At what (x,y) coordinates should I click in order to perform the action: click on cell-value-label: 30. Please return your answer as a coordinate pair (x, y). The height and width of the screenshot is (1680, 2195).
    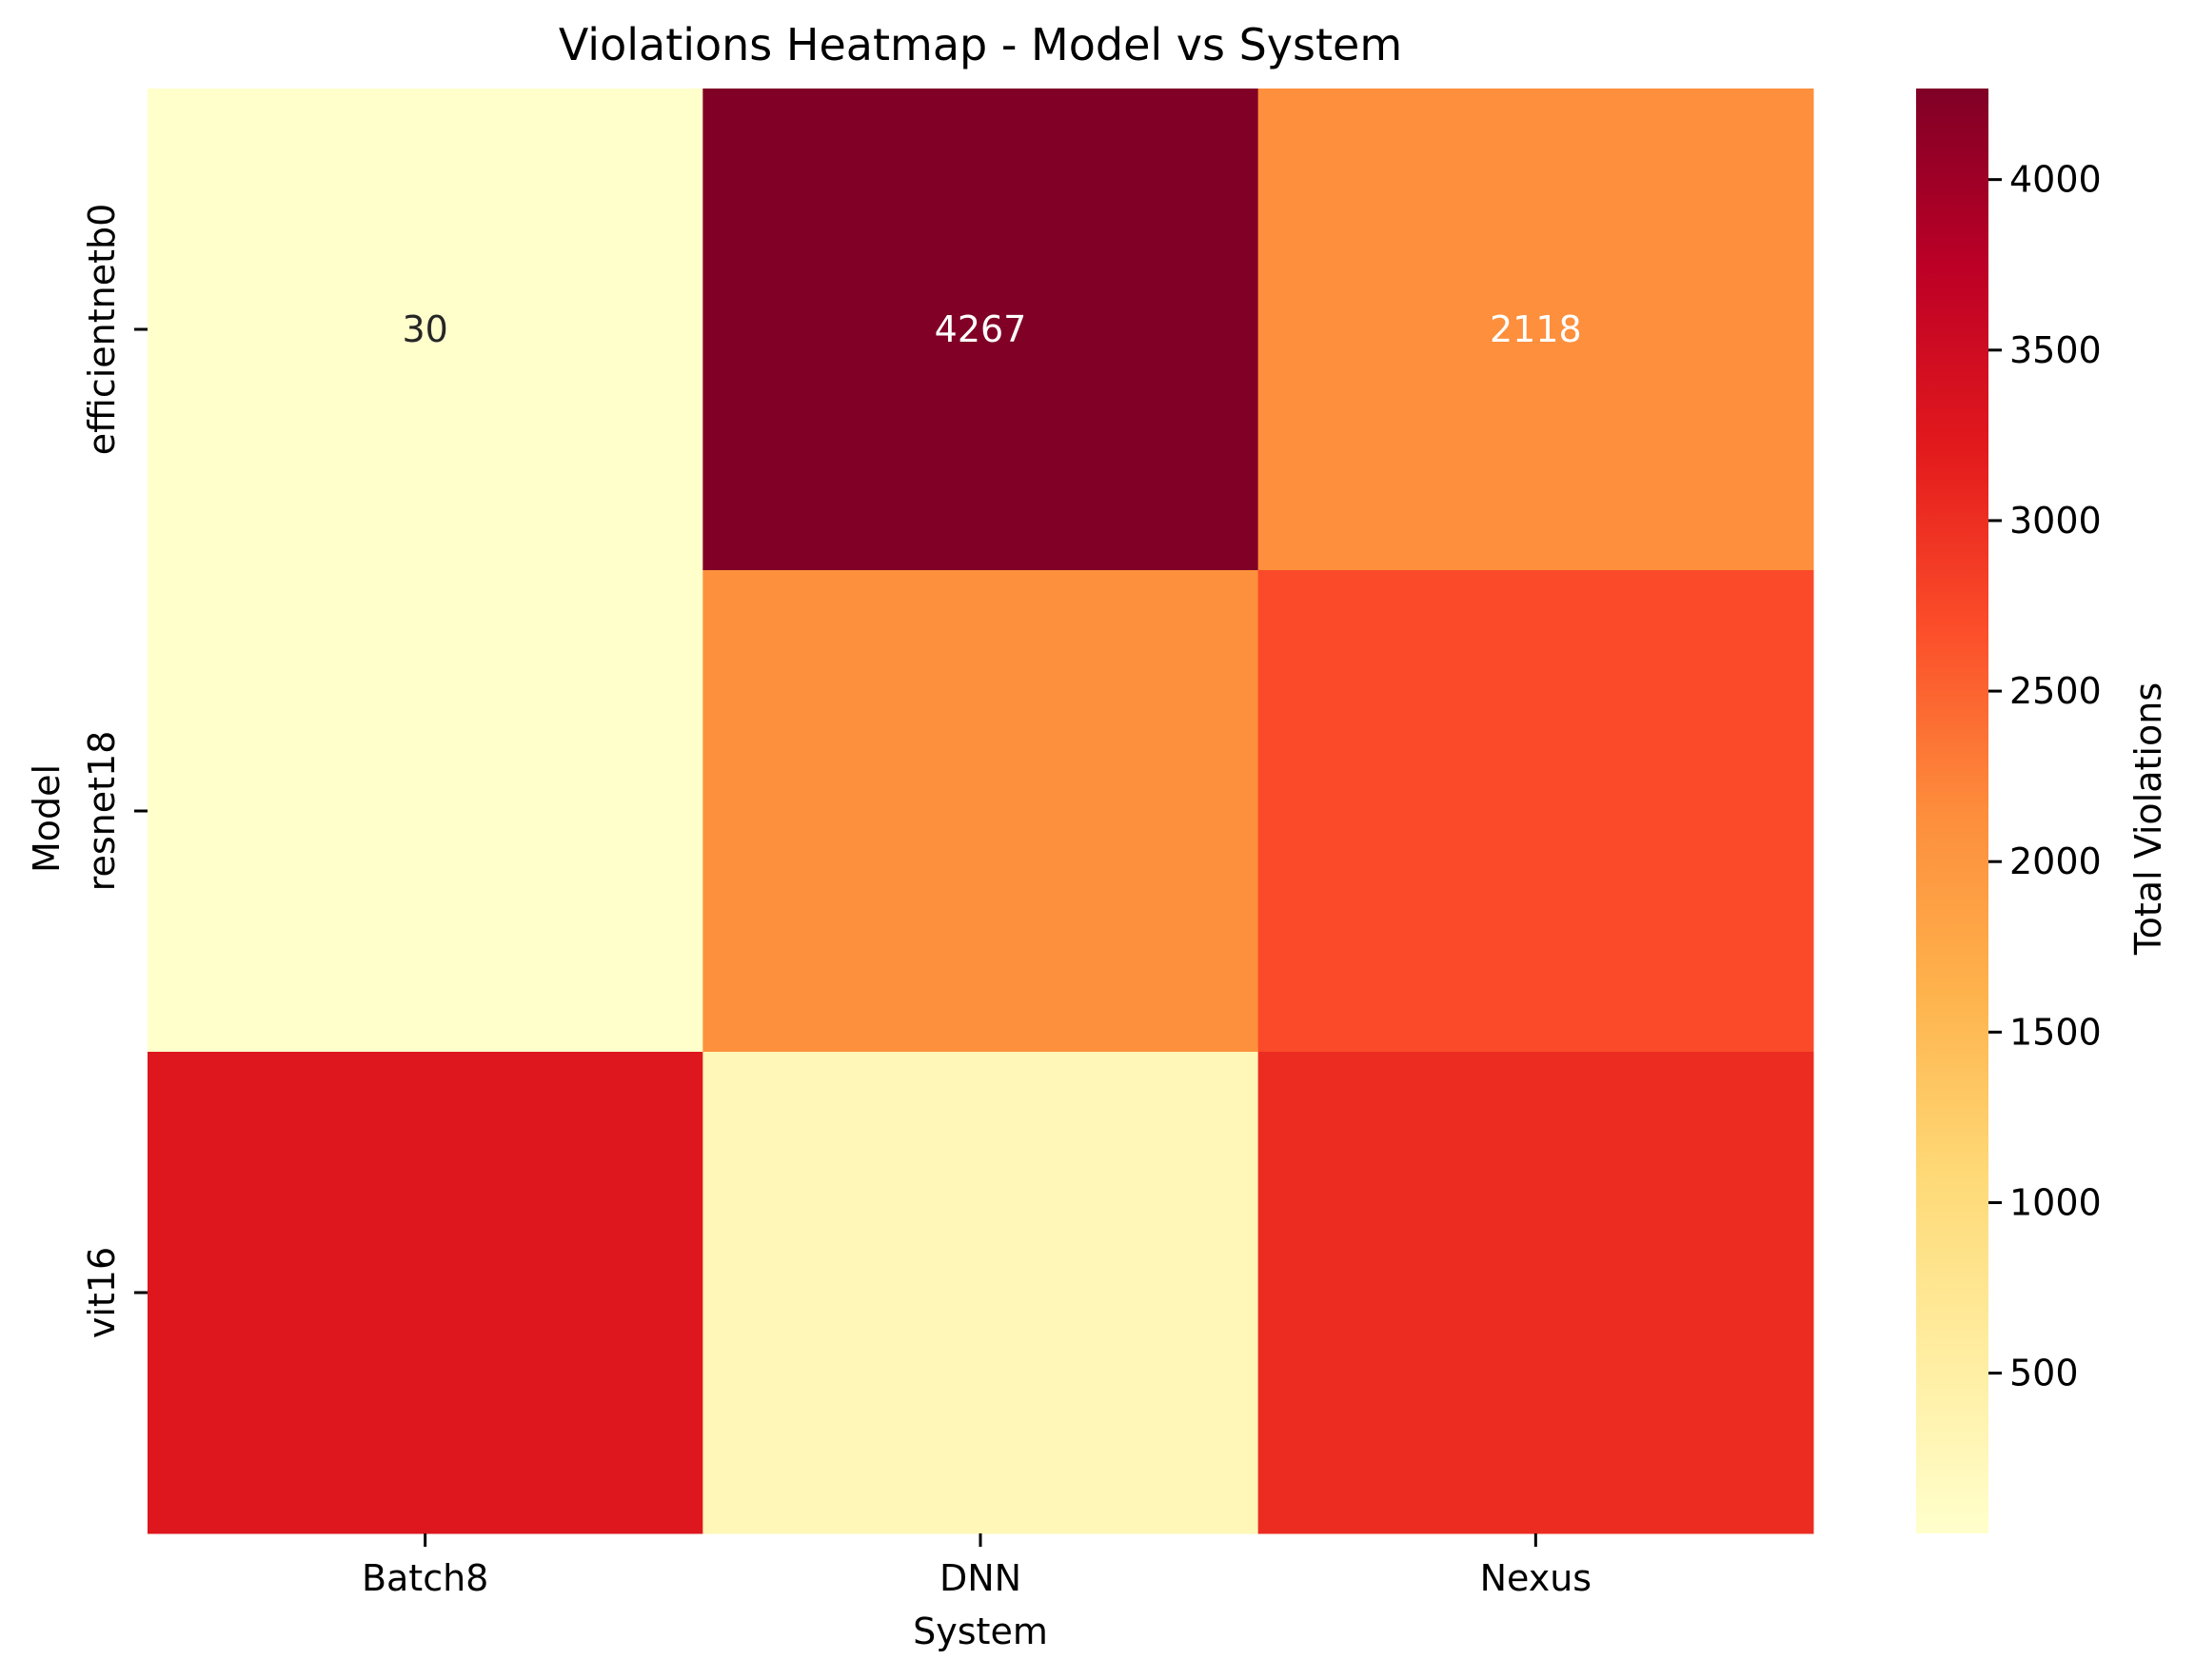
    Looking at the image, I should click on (424, 329).